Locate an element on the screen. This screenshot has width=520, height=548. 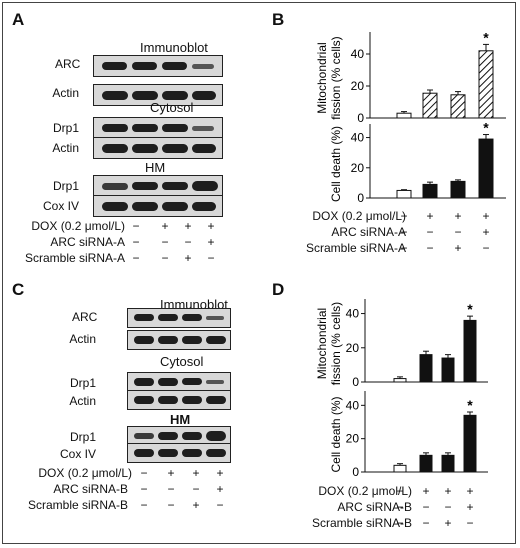
cytosol-title: Cytosol is located at coordinates (172, 107).